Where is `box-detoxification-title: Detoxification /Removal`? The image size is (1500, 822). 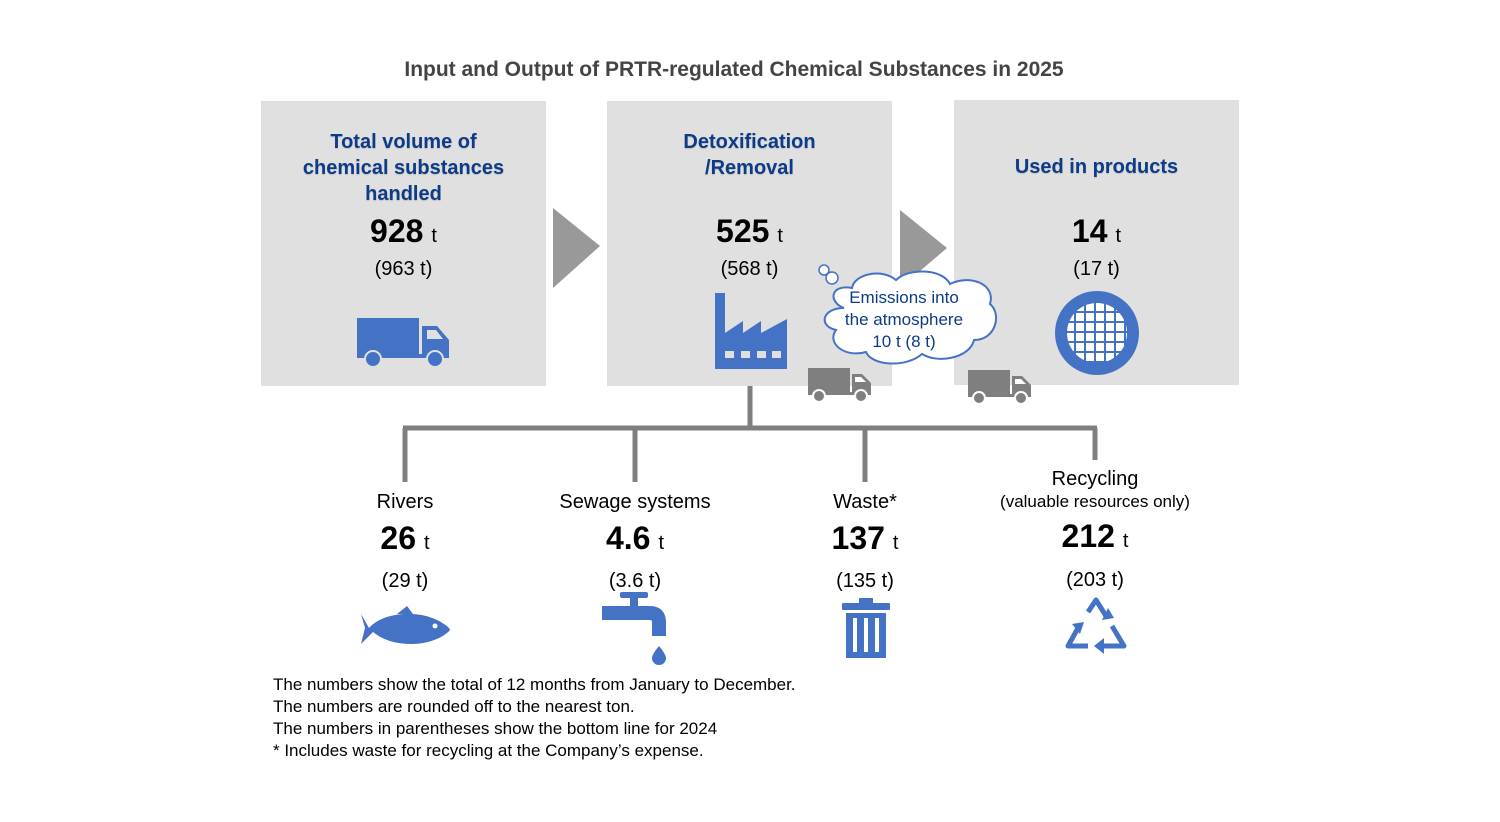
box-detoxification-title: Detoxification /Removal is located at coordinates (749, 155).